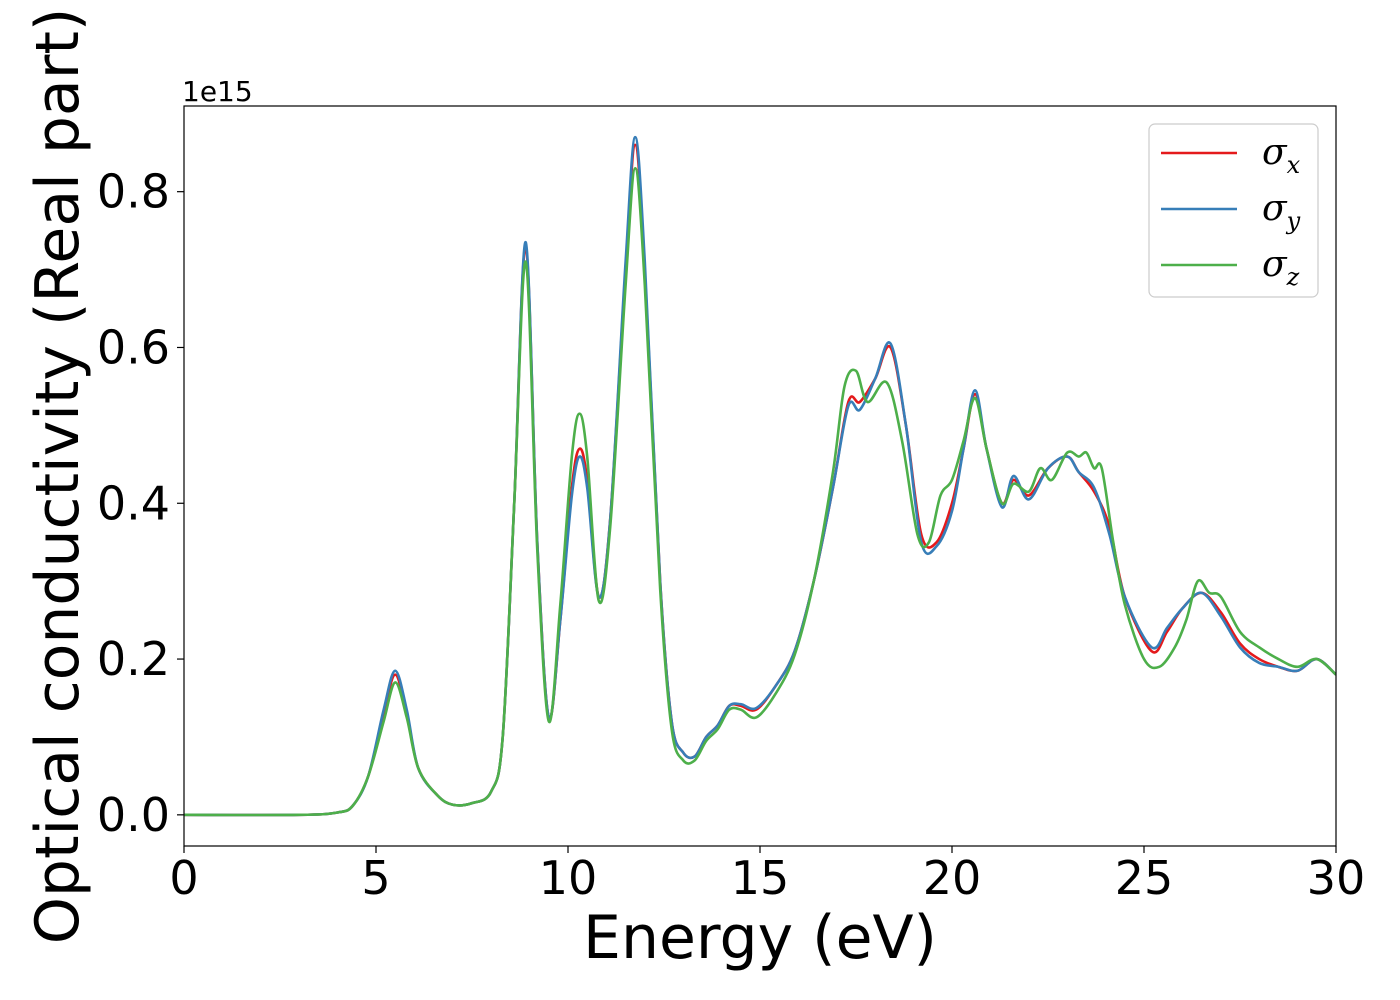 This screenshot has height=1000, width=1400. Describe the element at coordinates (183, 878) in the screenshot. I see `x-tick-label: 0` at that location.